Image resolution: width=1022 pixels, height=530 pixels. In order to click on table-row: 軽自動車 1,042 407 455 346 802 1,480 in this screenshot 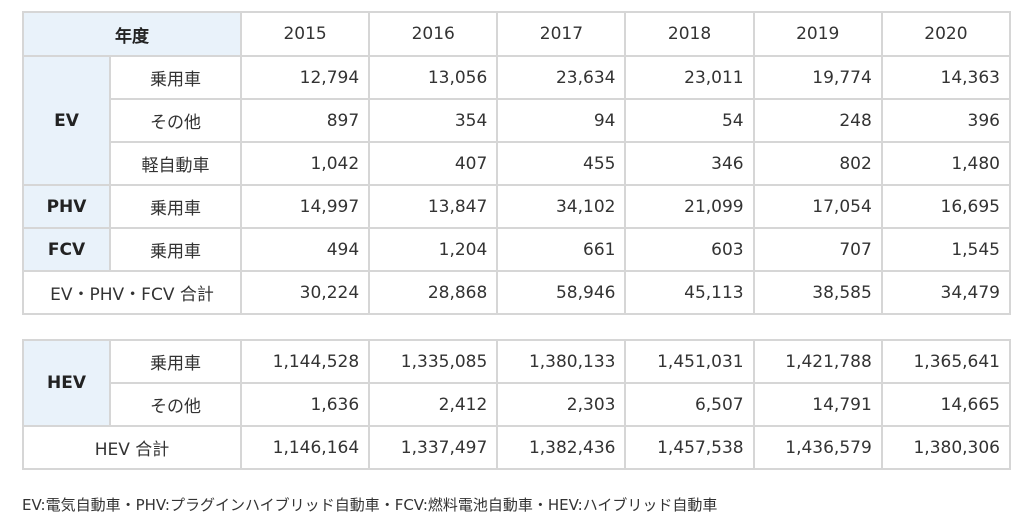, I will do `click(517, 163)`.